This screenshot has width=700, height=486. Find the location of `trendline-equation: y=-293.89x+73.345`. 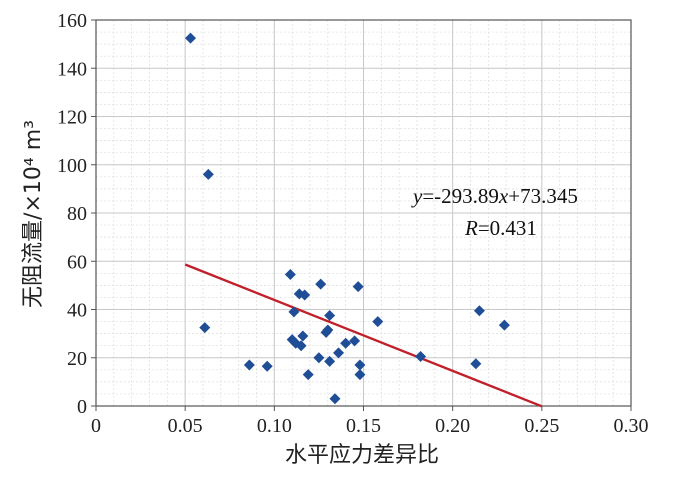

trendline-equation: y=-293.89x+73.345 is located at coordinates (494, 196).